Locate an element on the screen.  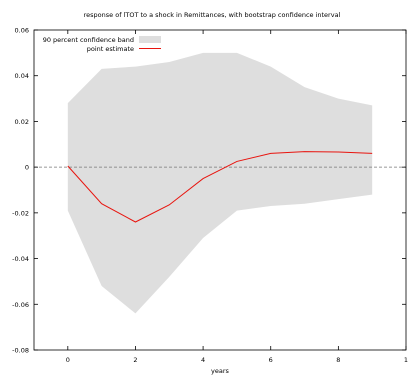
x-axis-label: years is located at coordinates (220, 371).